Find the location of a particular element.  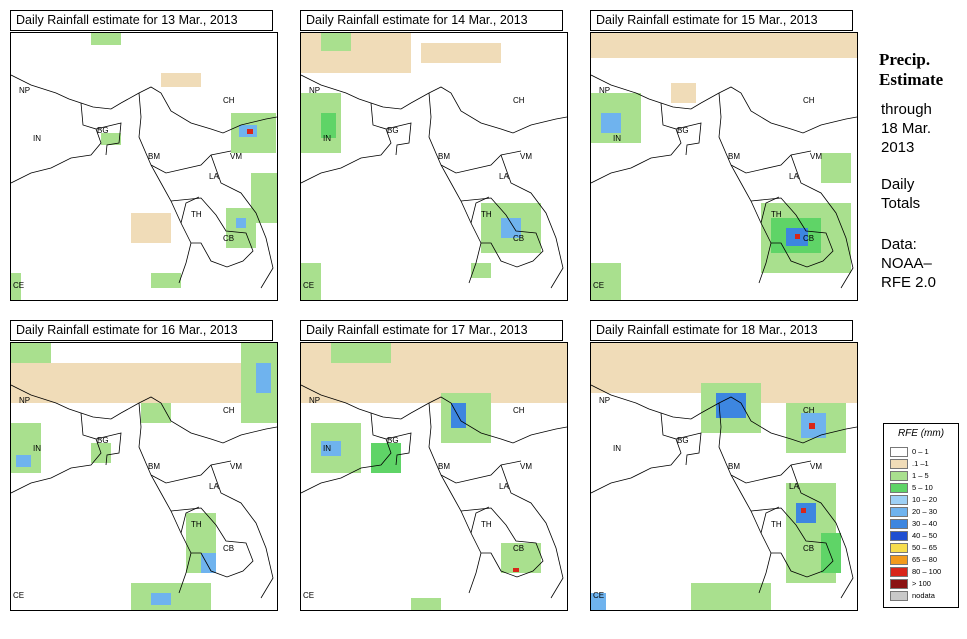

legend-label: 1 – 5 is located at coordinates (920, 475).